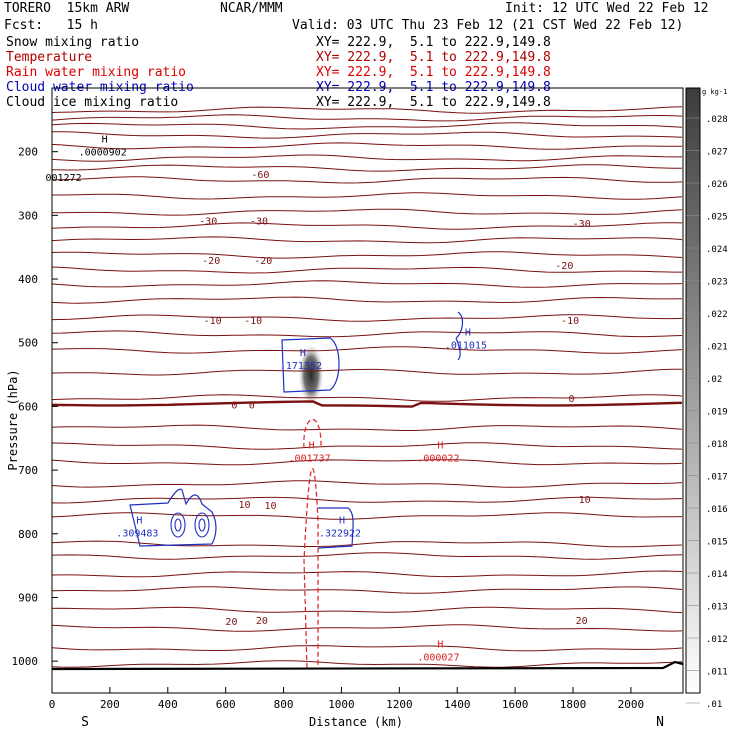 The height and width of the screenshot is (740, 740). I want to click on isotherm-value-label: 20, so click(262, 621).